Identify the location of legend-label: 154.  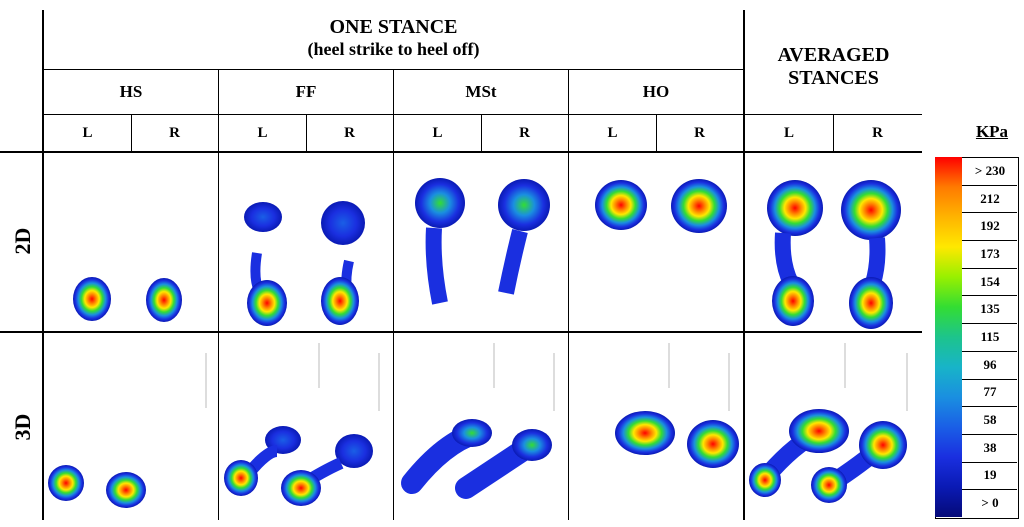
(990, 281).